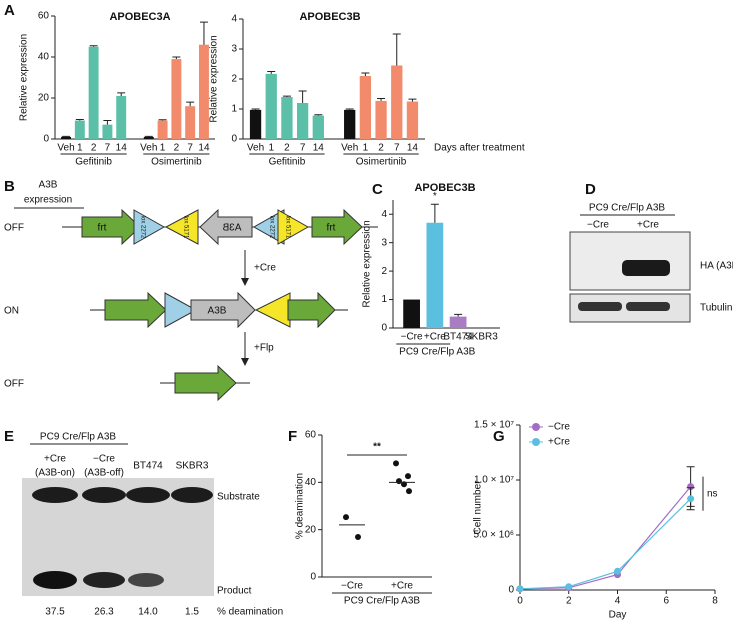 The width and height of the screenshot is (733, 623). What do you see at coordinates (402, 586) in the screenshot?
I see `x-tick-label: +Cre` at bounding box center [402, 586].